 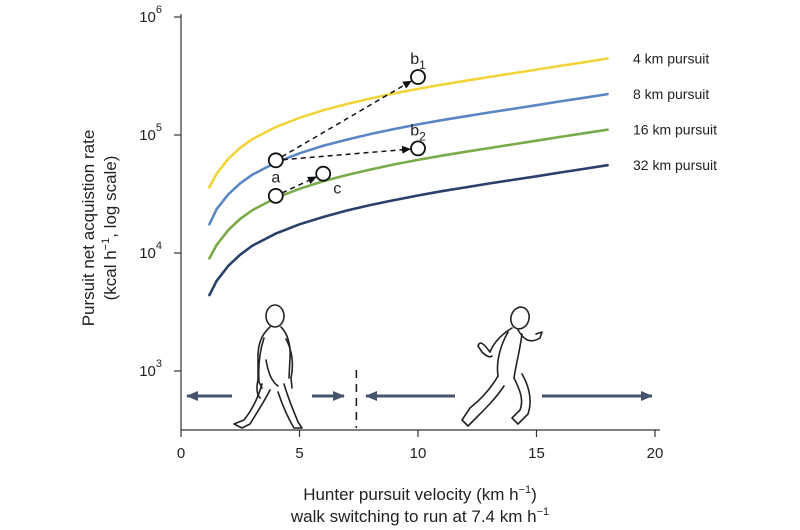 What do you see at coordinates (181, 453) in the screenshot?
I see `x-tick-label: 0` at bounding box center [181, 453].